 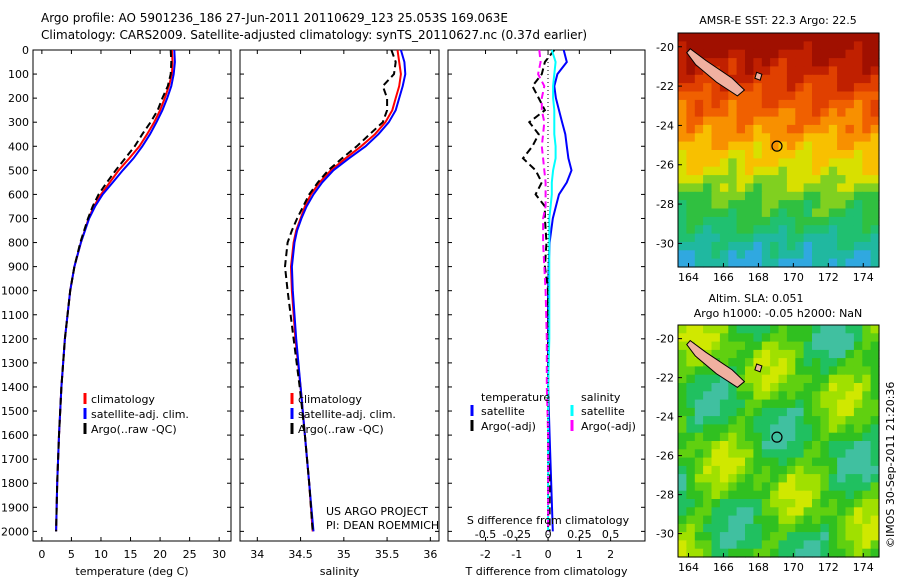 What do you see at coordinates (778, 441) in the screenshot?
I see `map-frame` at bounding box center [778, 441].